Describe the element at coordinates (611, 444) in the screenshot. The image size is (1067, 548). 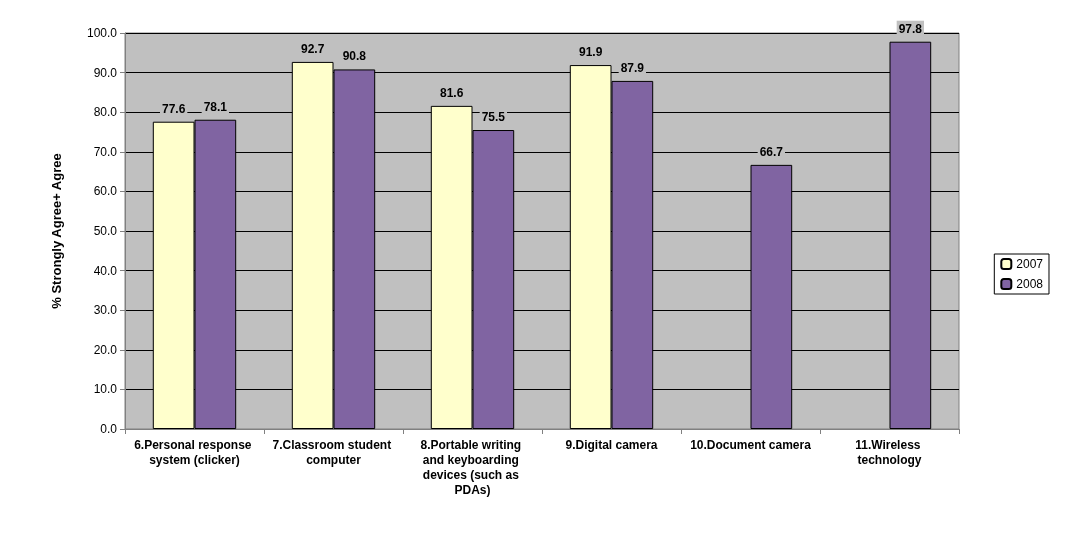
I see `x-tick-label: 9.Digital camera` at that location.